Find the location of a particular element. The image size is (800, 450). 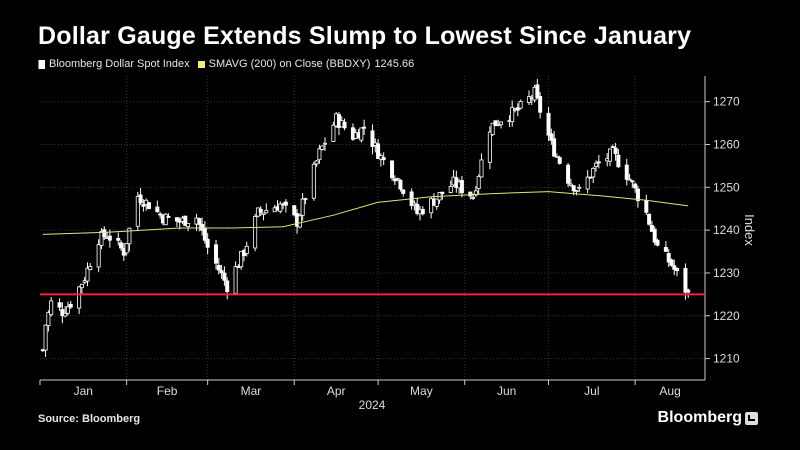

moving-average-line is located at coordinates (365, 213).